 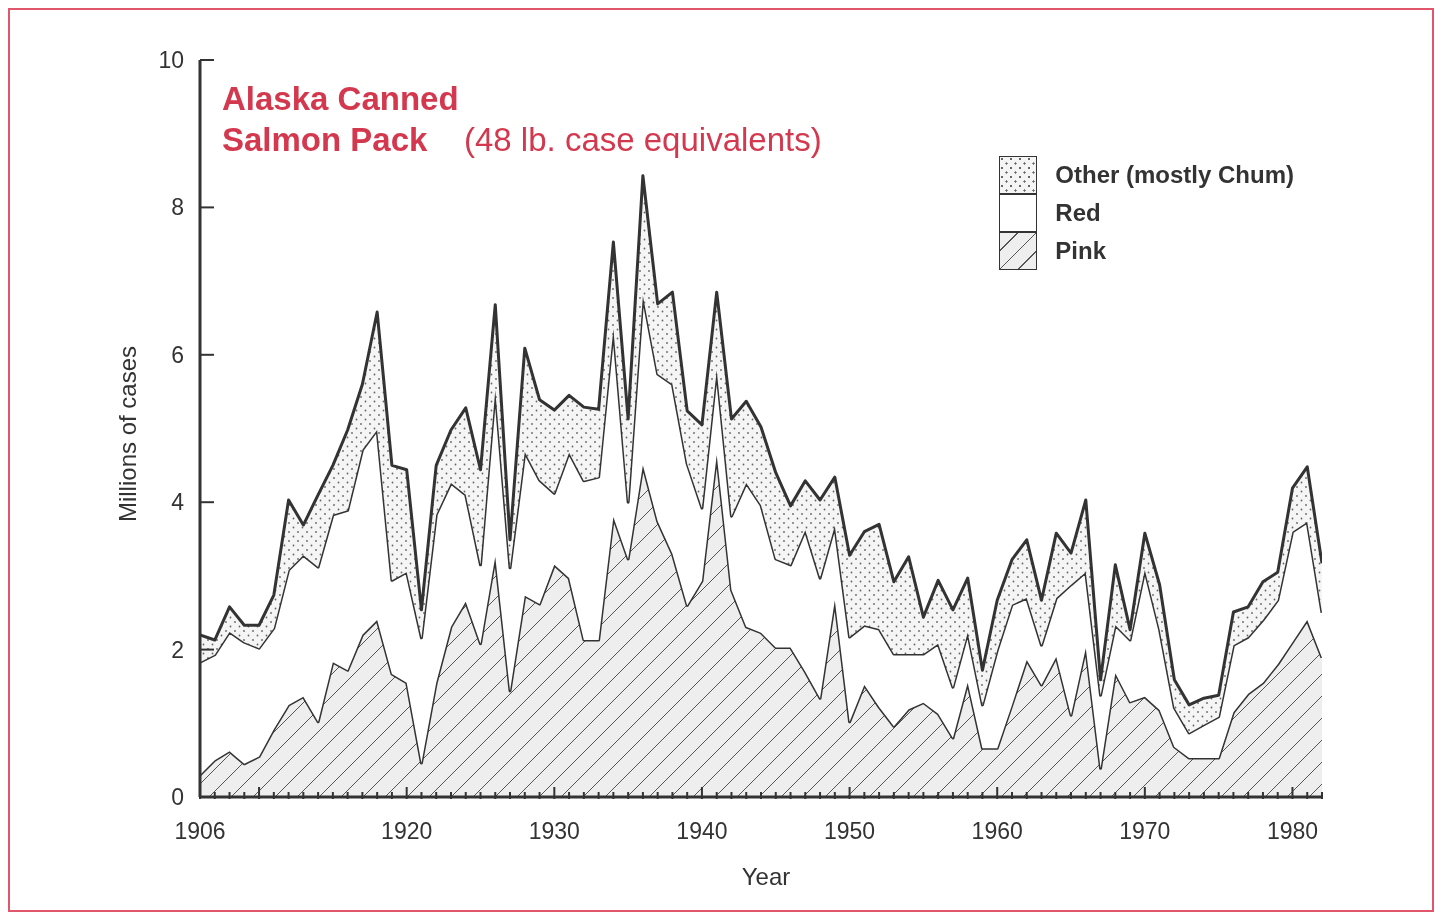 What do you see at coordinates (128, 434) in the screenshot?
I see `y-axis-title: Millions of cases` at bounding box center [128, 434].